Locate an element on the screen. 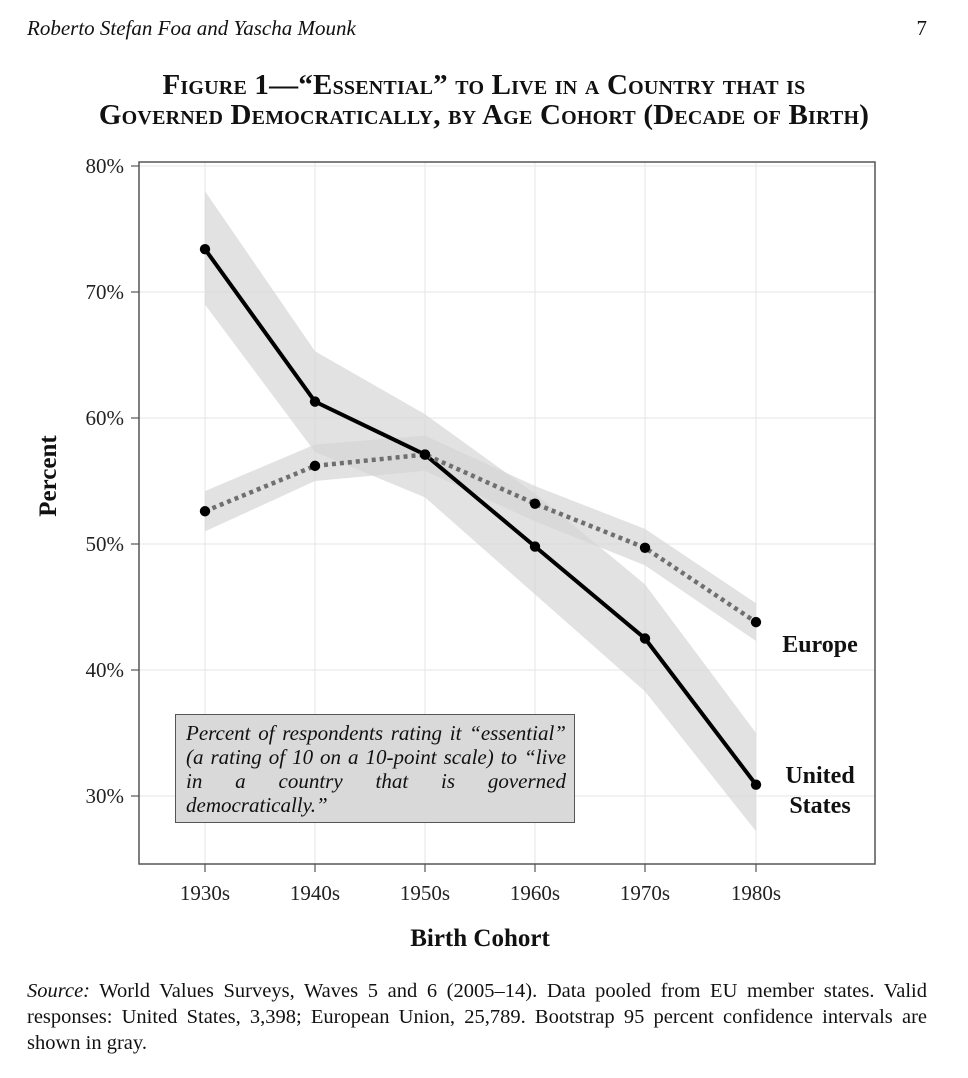  ci-band-europe is located at coordinates (480, 538).